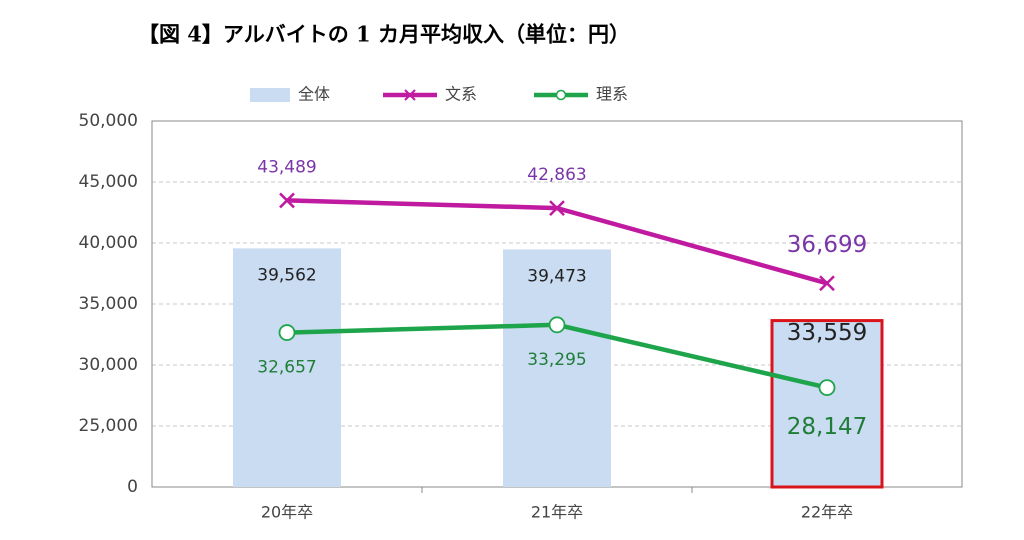 The width and height of the screenshot is (1024, 540). Describe the element at coordinates (827, 427) in the screenshot. I see `data-label: 28,147` at that location.